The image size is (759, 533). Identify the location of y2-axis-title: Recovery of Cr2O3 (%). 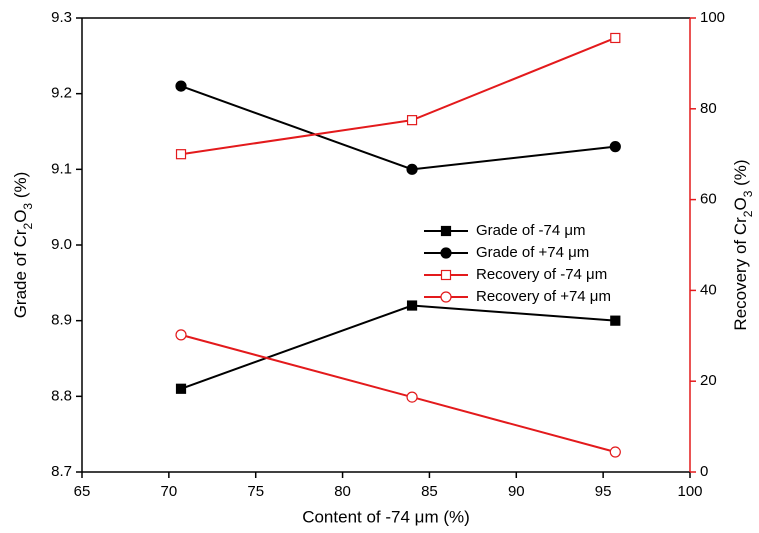
(743, 244).